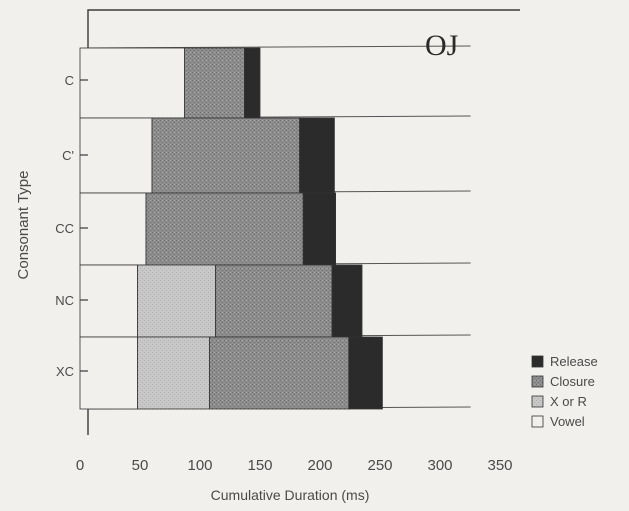 This screenshot has height=511, width=629. What do you see at coordinates (347, 301) in the screenshot?
I see `bar-nc-release` at bounding box center [347, 301].